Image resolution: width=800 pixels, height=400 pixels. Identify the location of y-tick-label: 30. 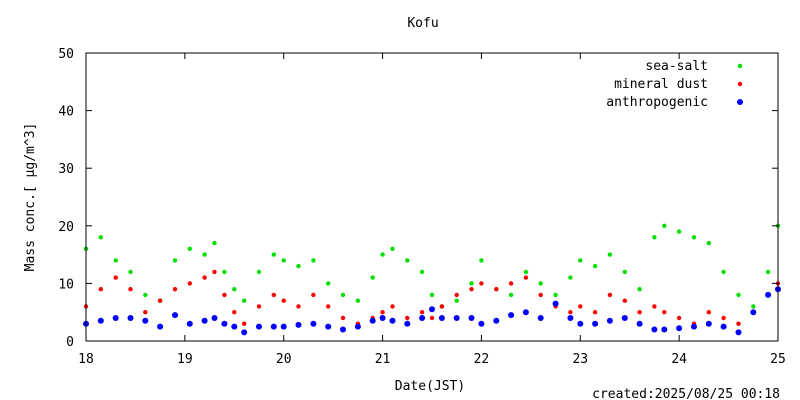
(66, 169).